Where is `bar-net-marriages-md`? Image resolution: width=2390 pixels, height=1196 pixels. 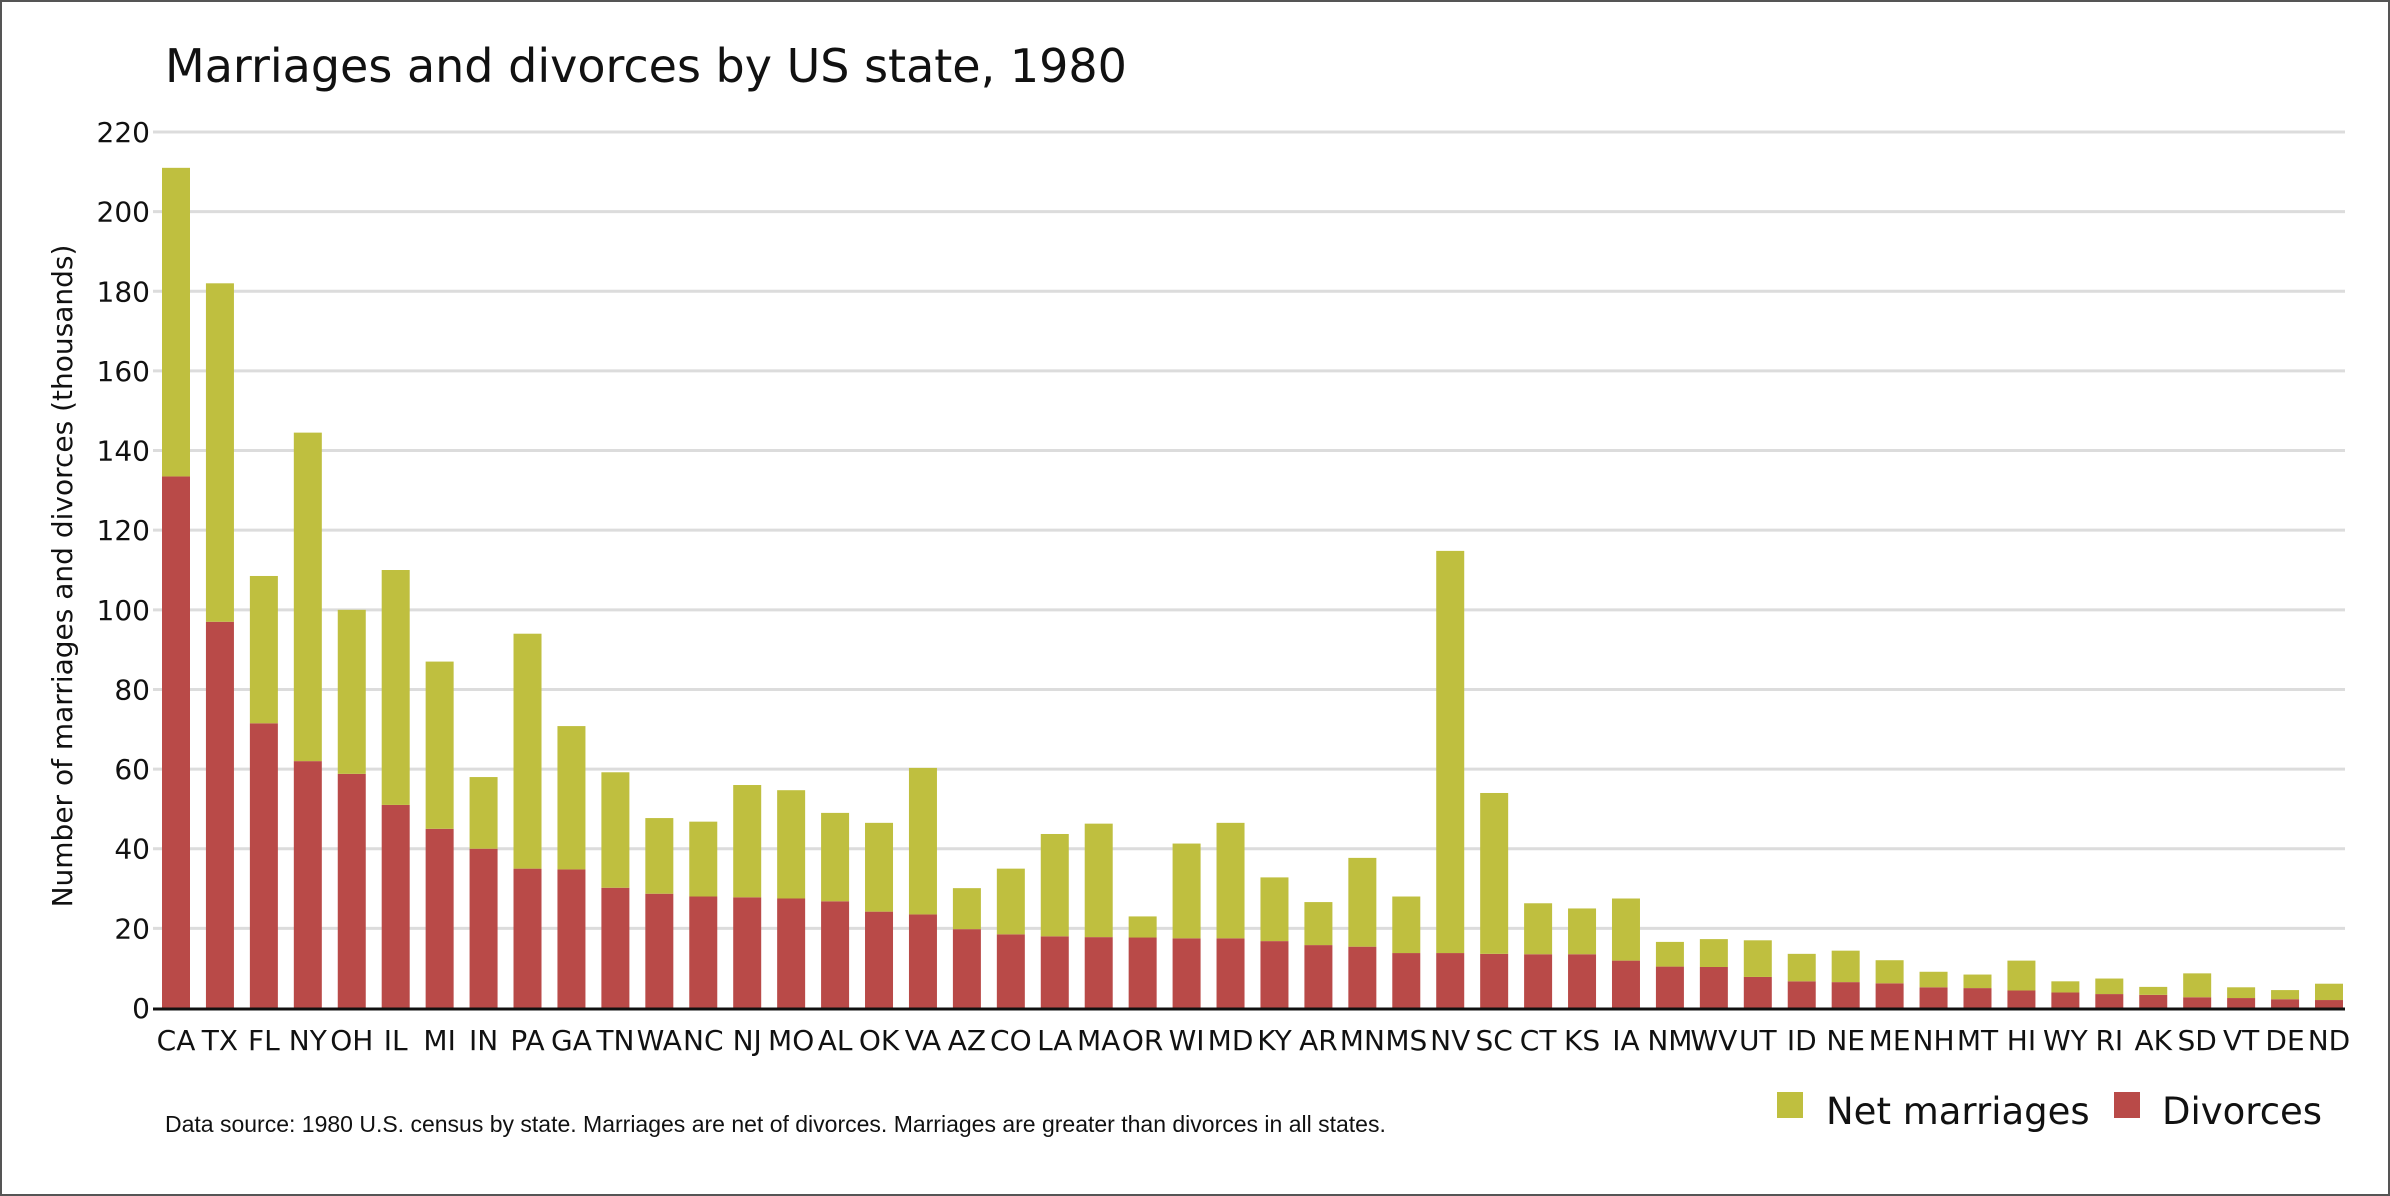
bar-net-marriages-md is located at coordinates (1230, 880).